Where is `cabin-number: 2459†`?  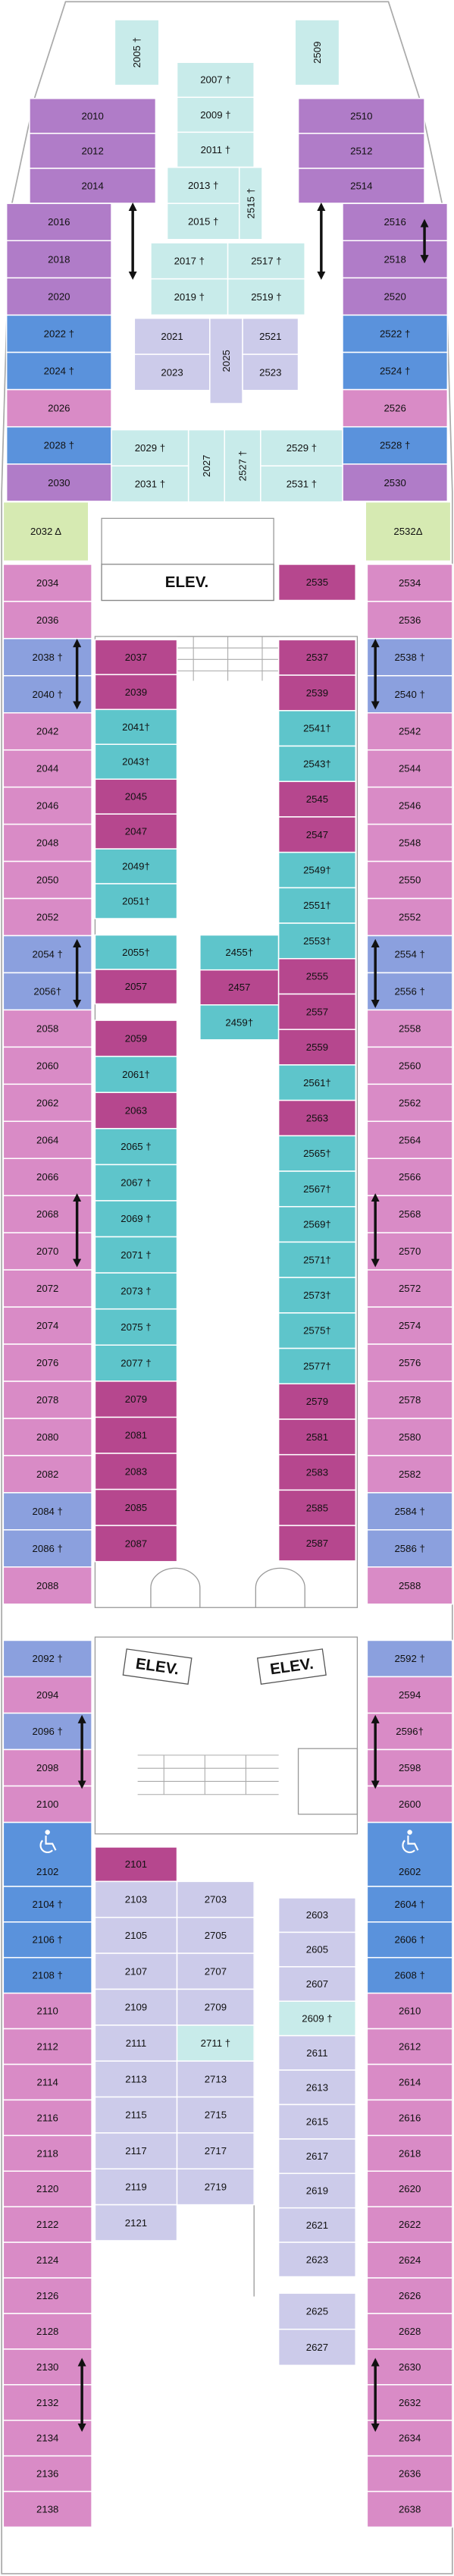
cabin-number: 2459† is located at coordinates (239, 1022).